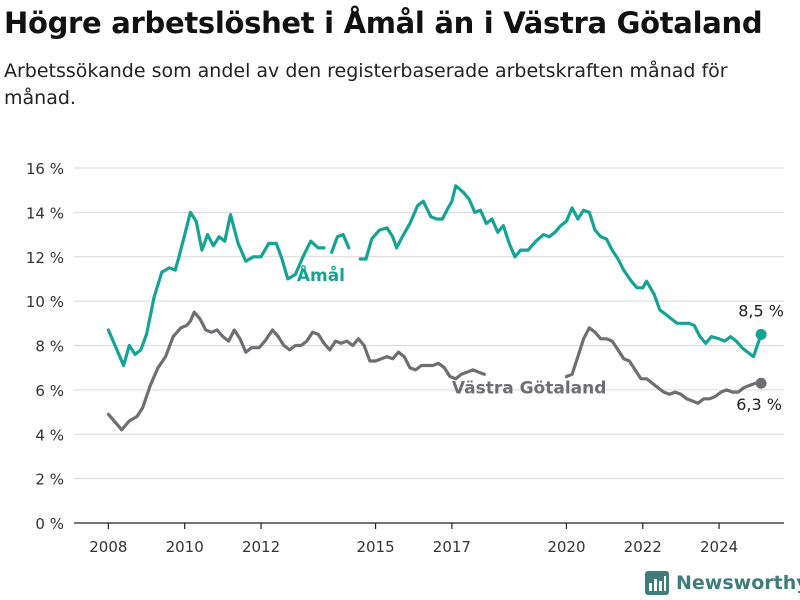  What do you see at coordinates (321, 274) in the screenshot?
I see `series-label-amal: Åmål` at bounding box center [321, 274].